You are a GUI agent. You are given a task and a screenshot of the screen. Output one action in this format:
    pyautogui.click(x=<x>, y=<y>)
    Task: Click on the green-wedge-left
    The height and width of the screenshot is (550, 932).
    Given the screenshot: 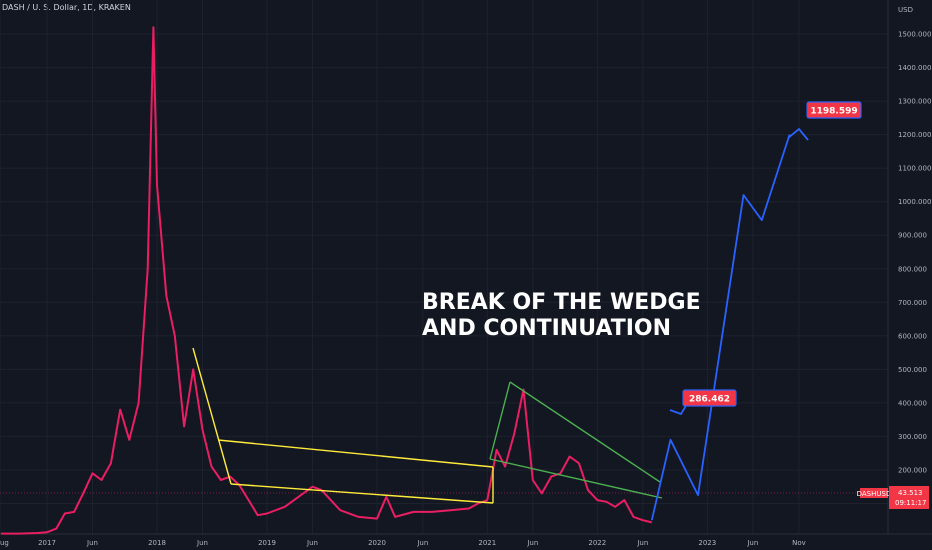 What is the action you would take?
    pyautogui.click(x=500, y=420)
    